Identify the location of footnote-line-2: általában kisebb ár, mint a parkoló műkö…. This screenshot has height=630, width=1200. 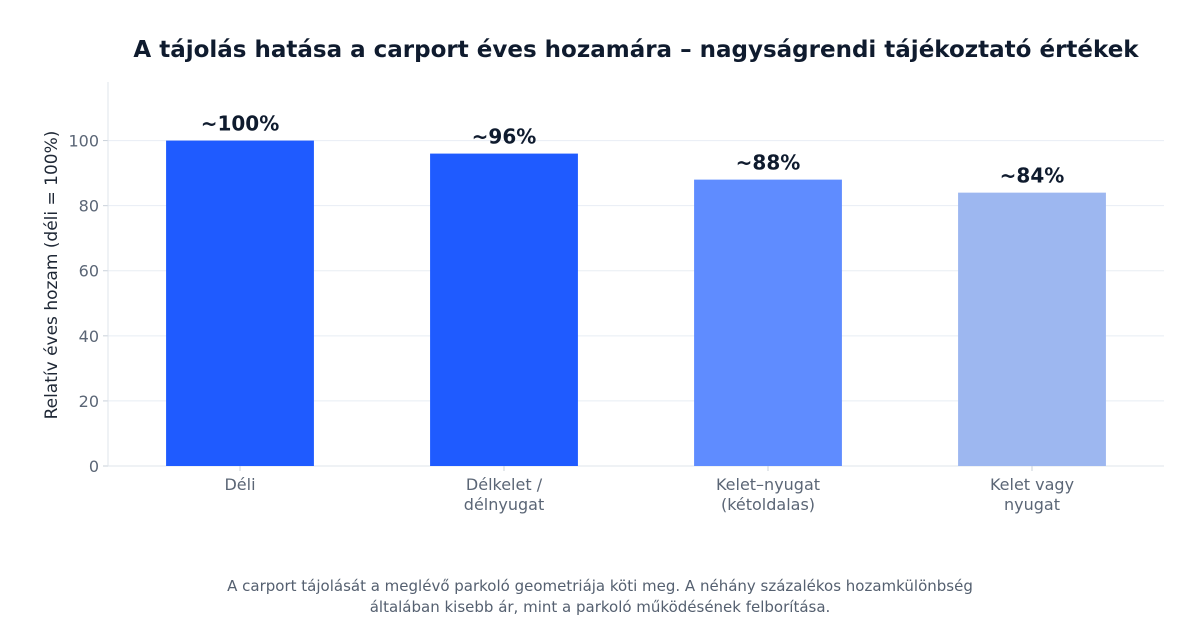
(600, 607).